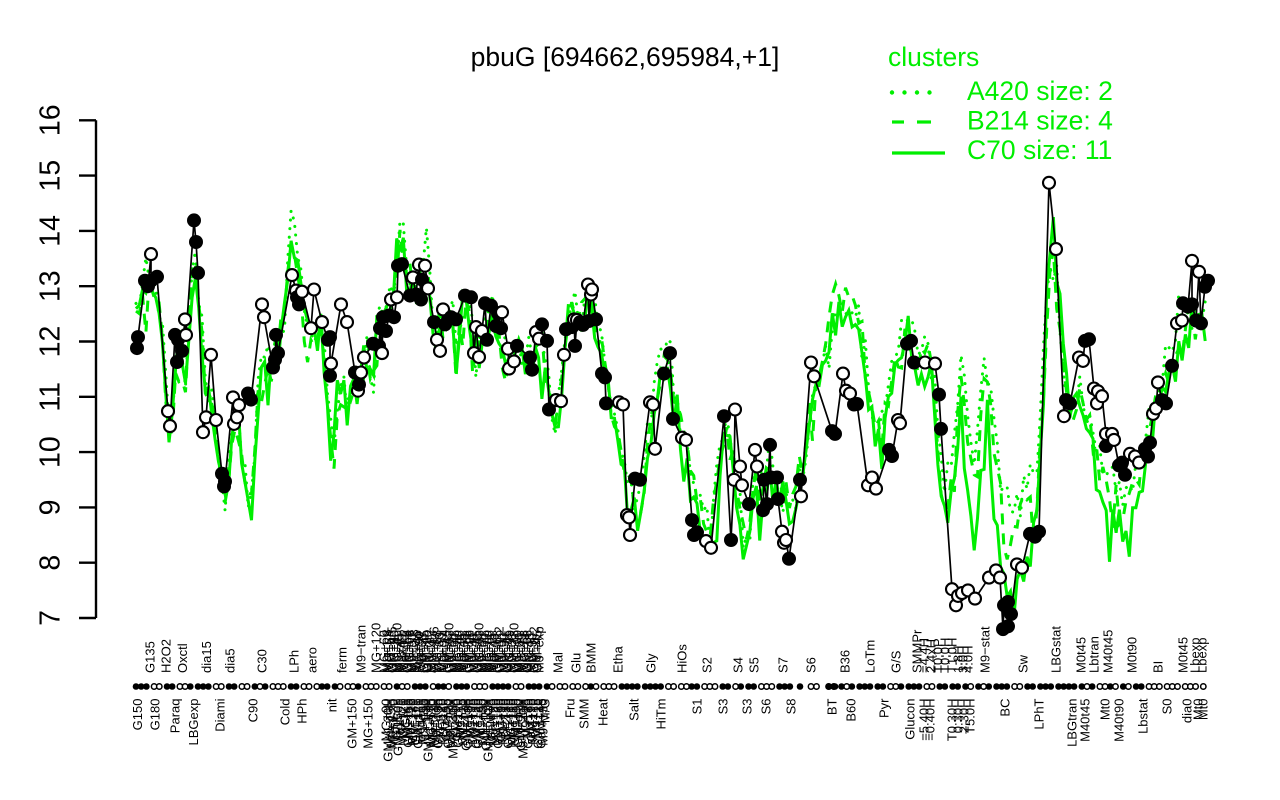  I want to click on svg-text: LPhT, so click(1039, 713).